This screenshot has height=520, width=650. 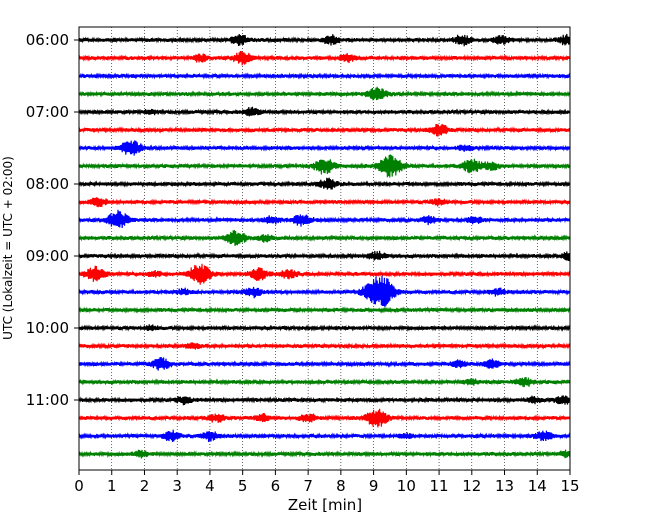 What do you see at coordinates (112, 486) in the screenshot?
I see `x-tick-label-1: 1` at bounding box center [112, 486].